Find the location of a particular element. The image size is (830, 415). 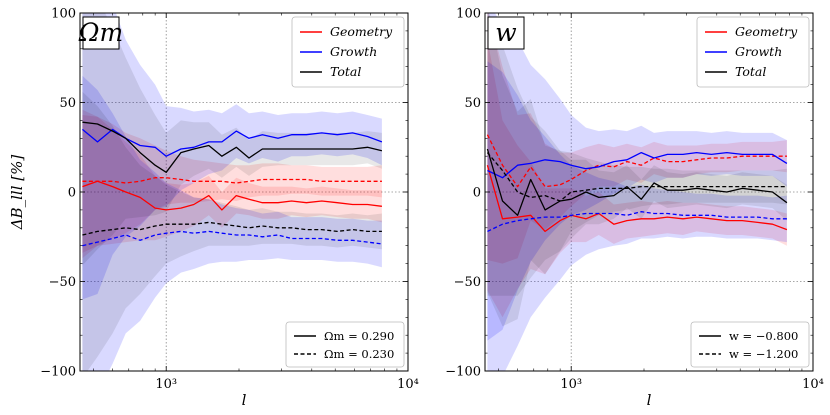

legend-params: w = −0.800 w = −1.200 is located at coordinates (750, 344).